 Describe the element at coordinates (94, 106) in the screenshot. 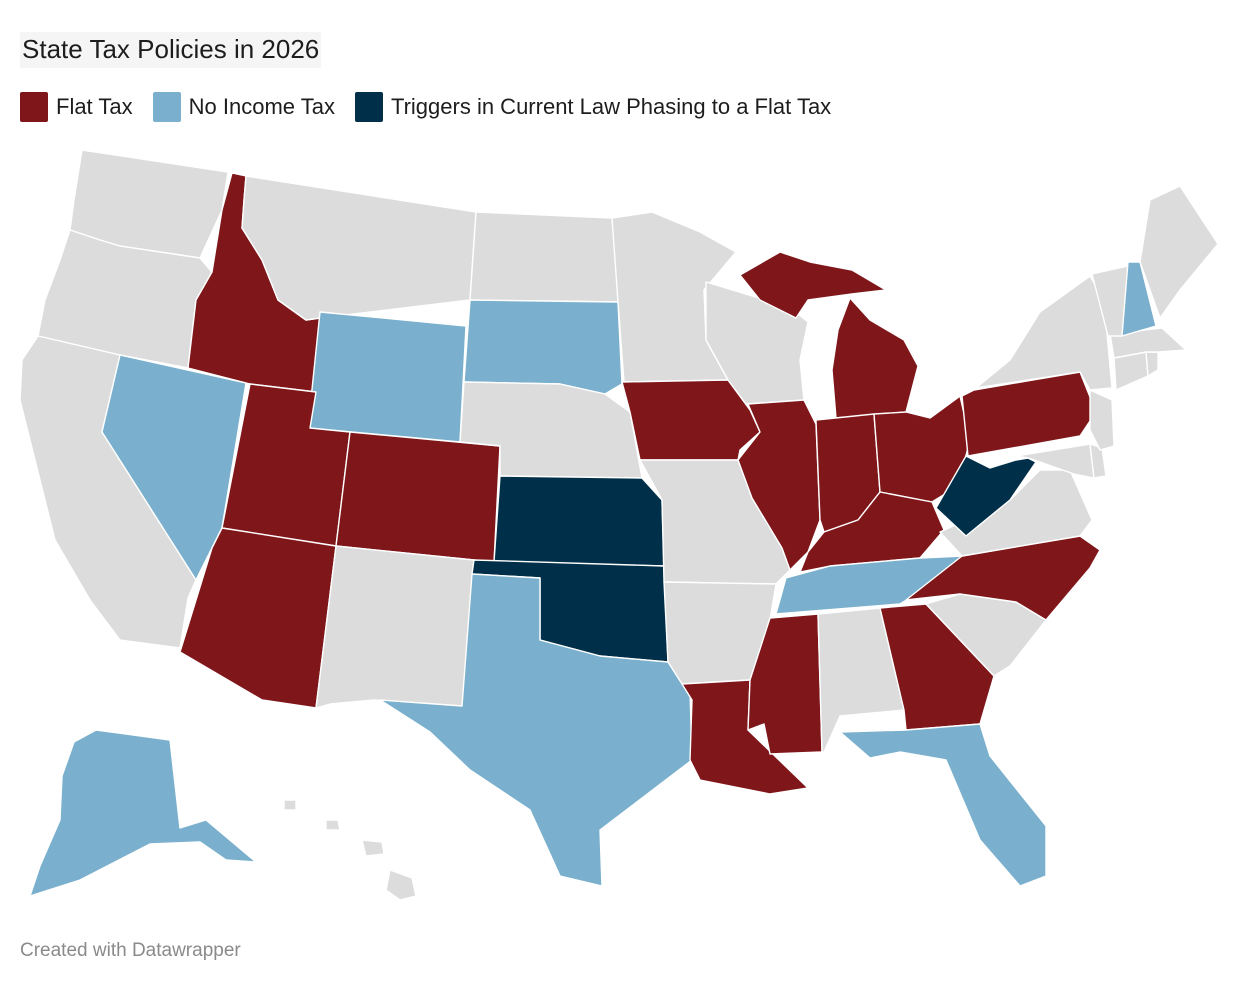

I see `legend-label-flat-tax: Flat Tax` at that location.